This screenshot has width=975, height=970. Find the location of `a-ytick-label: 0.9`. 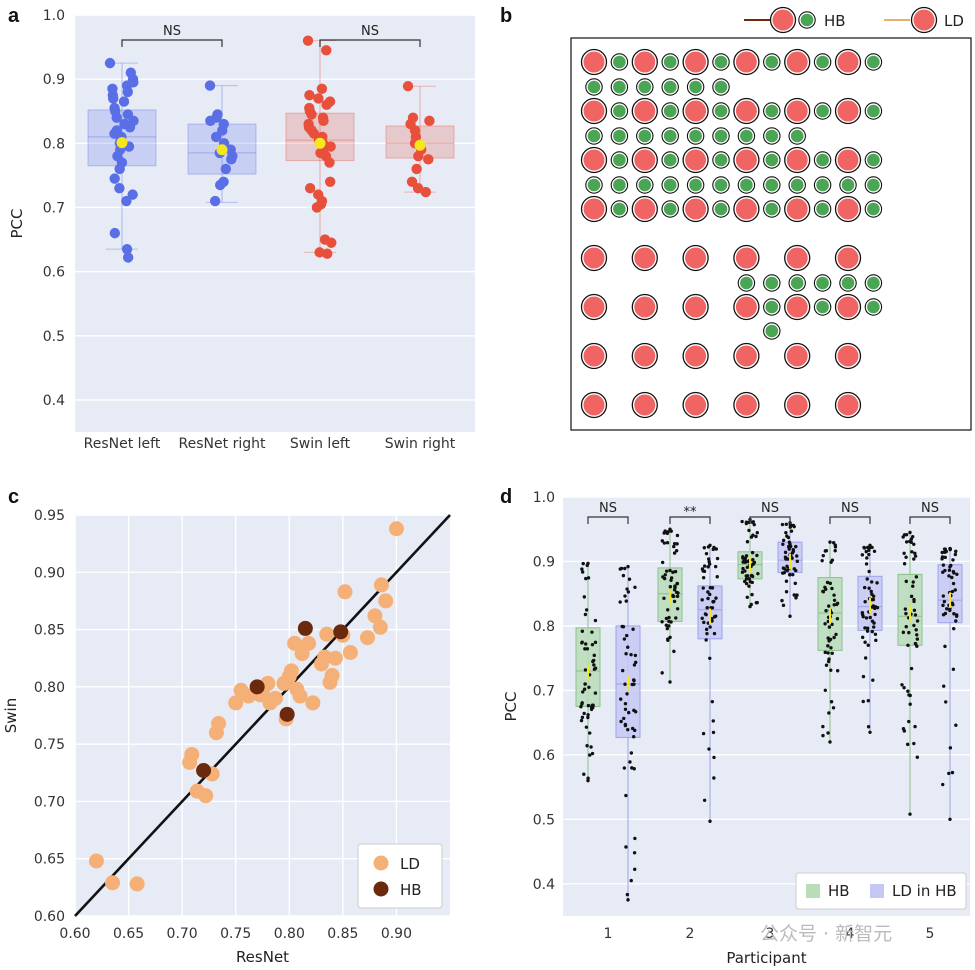

a-ytick-label: 0.9 is located at coordinates (54, 80).